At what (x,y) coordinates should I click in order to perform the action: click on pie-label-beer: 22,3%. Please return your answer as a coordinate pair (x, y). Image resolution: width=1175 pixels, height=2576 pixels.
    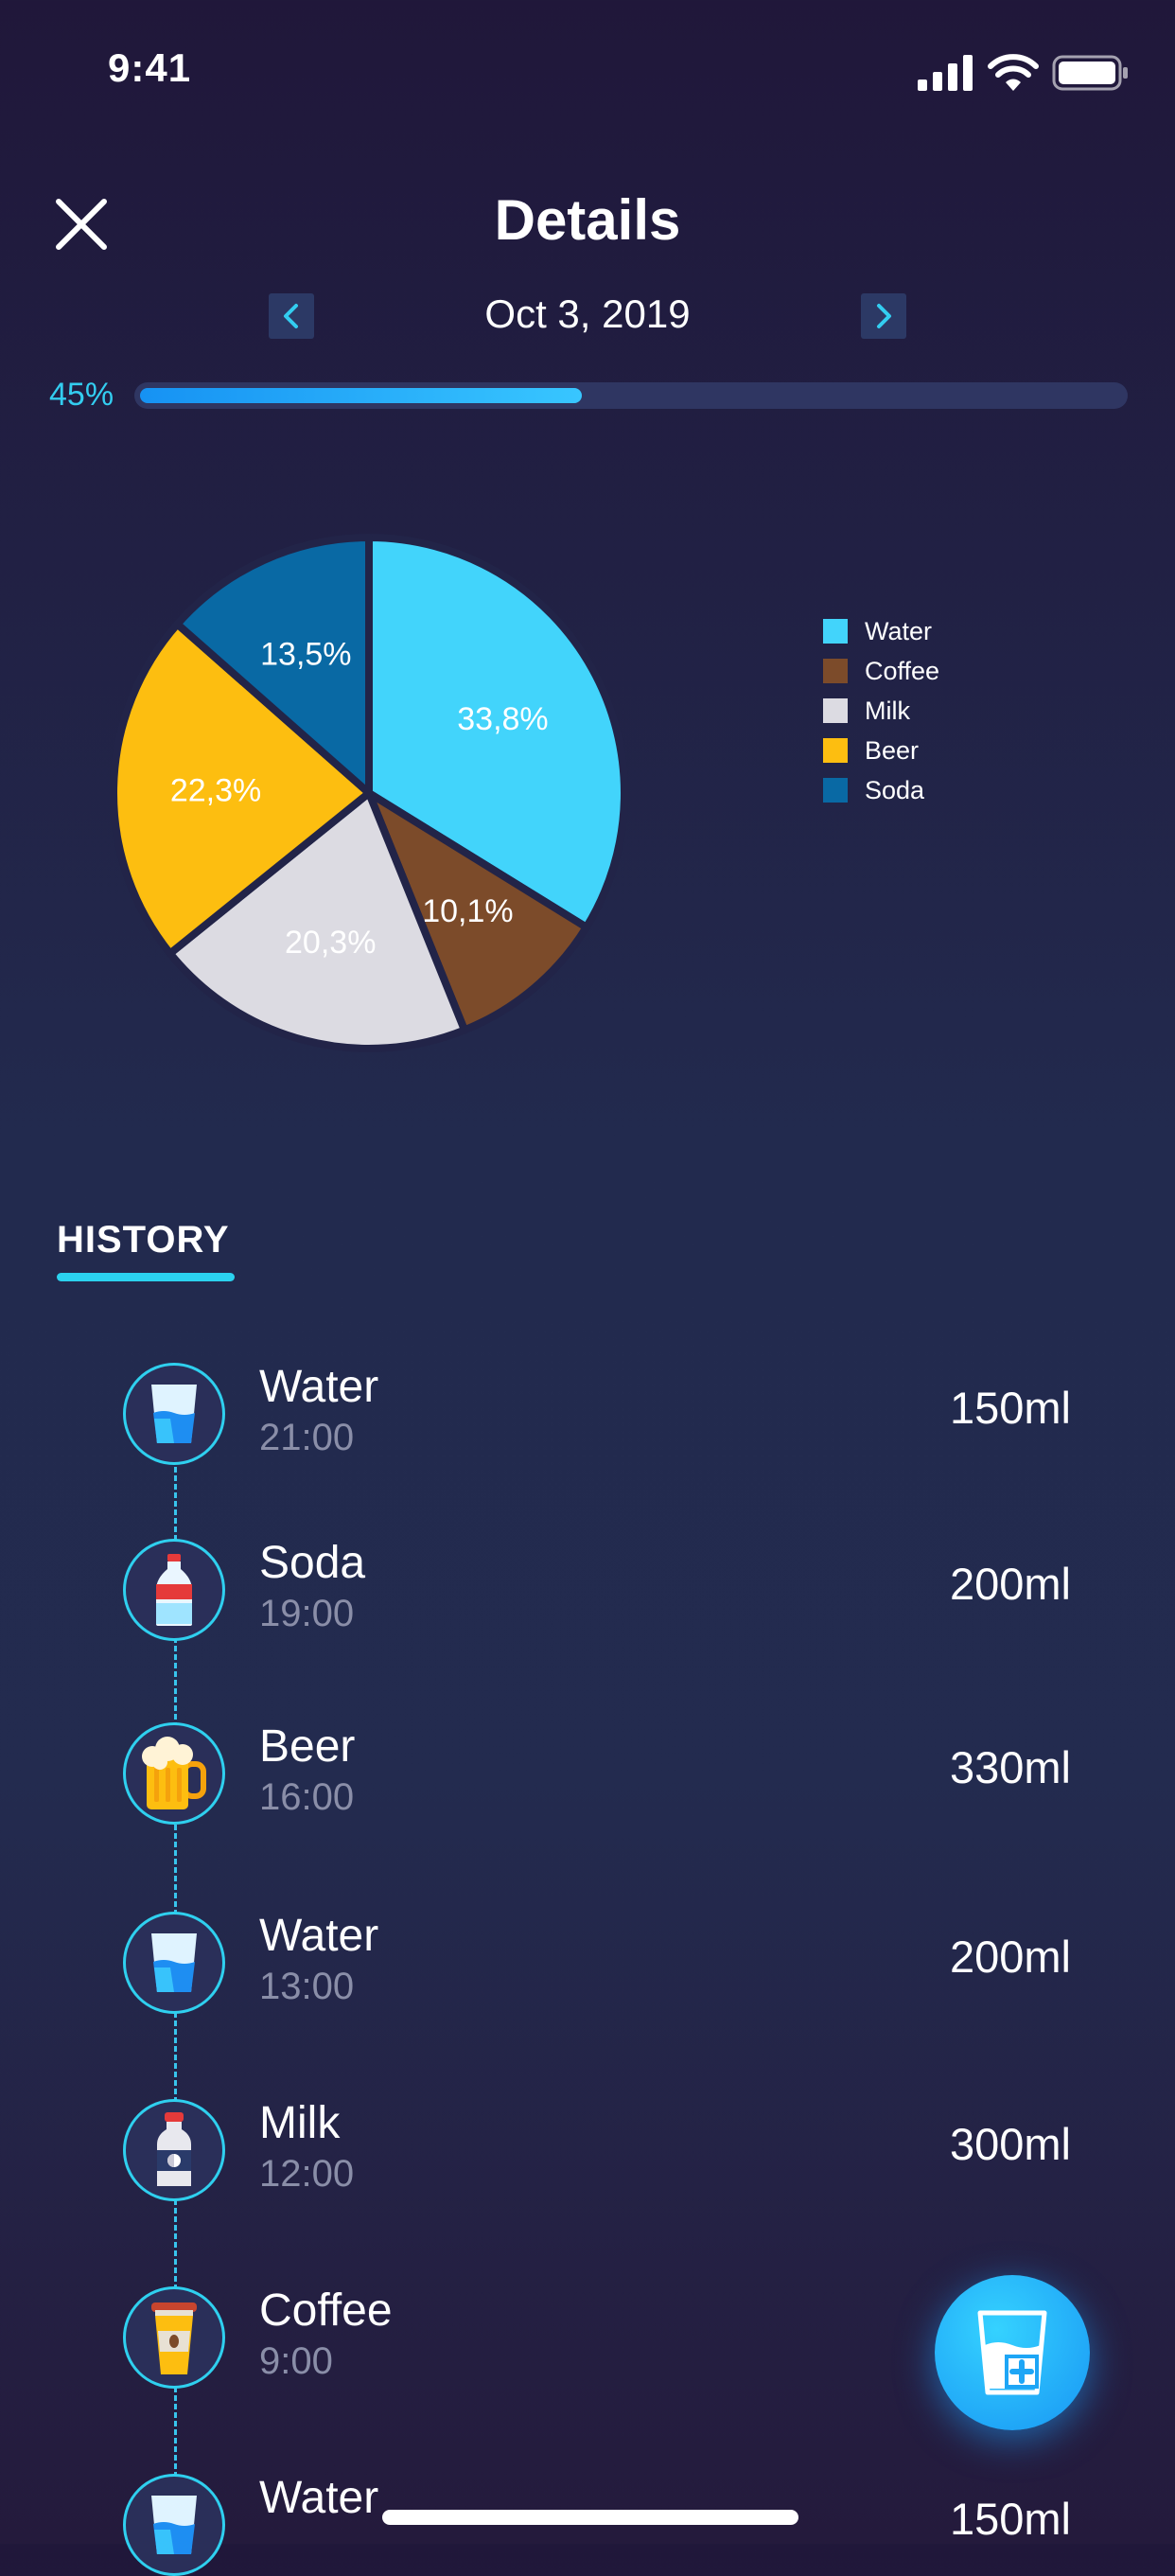
    Looking at the image, I should click on (215, 790).